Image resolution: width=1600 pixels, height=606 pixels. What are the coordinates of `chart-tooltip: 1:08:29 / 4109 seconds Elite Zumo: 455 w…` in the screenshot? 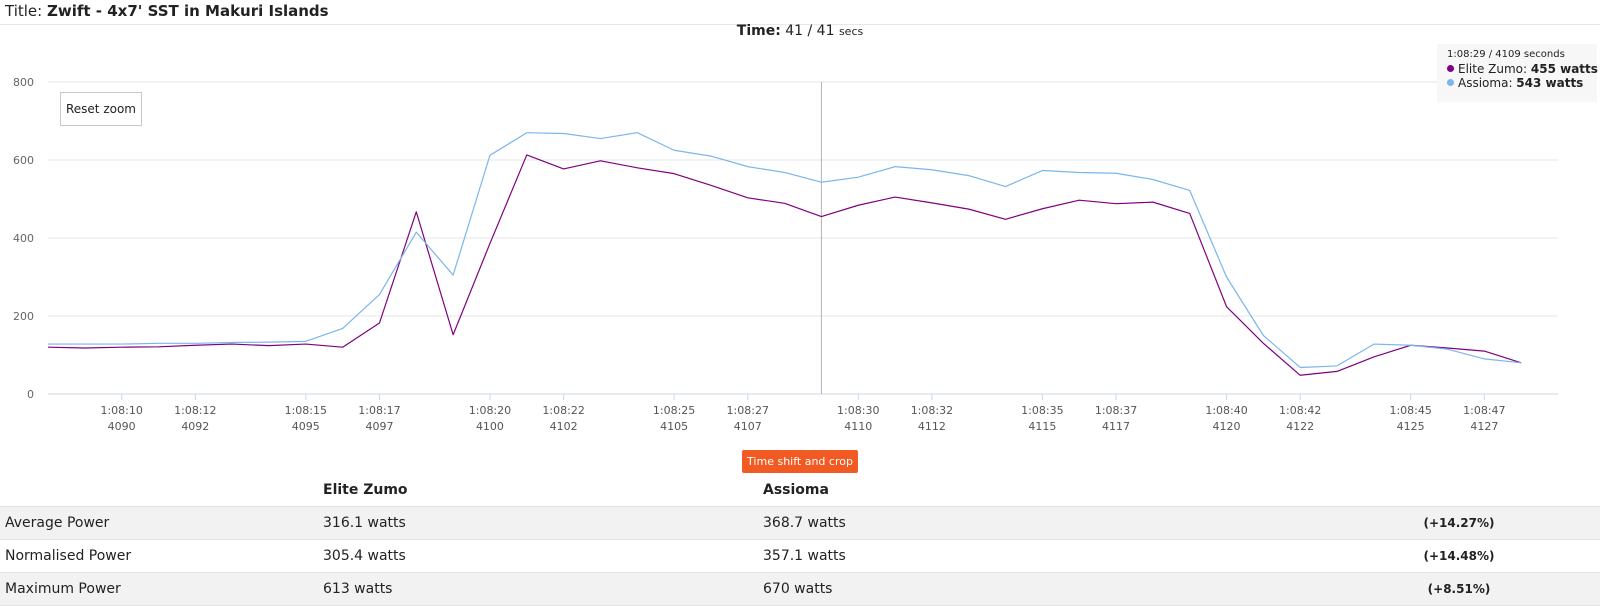 It's located at (1517, 73).